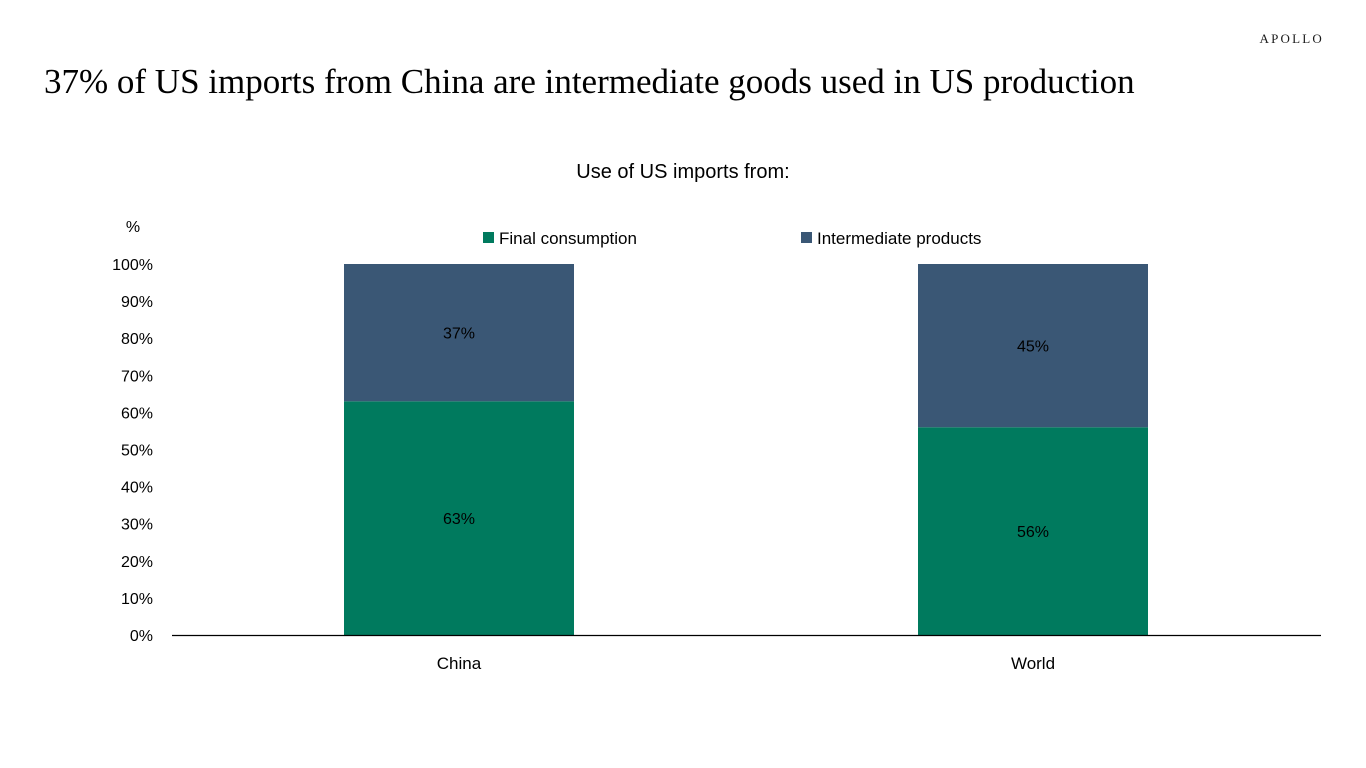 This screenshot has height=768, width=1366. I want to click on bar-world-intermediate-products, so click(1033, 346).